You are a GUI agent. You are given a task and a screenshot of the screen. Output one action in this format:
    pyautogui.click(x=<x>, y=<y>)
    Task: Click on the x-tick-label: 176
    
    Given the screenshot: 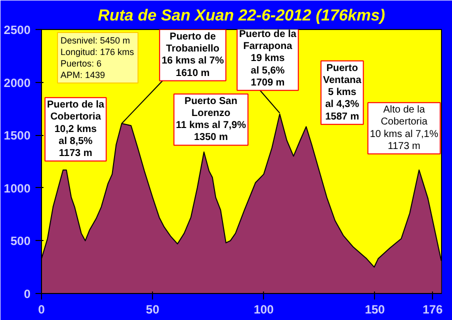 What is the action you would take?
    pyautogui.click(x=432, y=309)
    